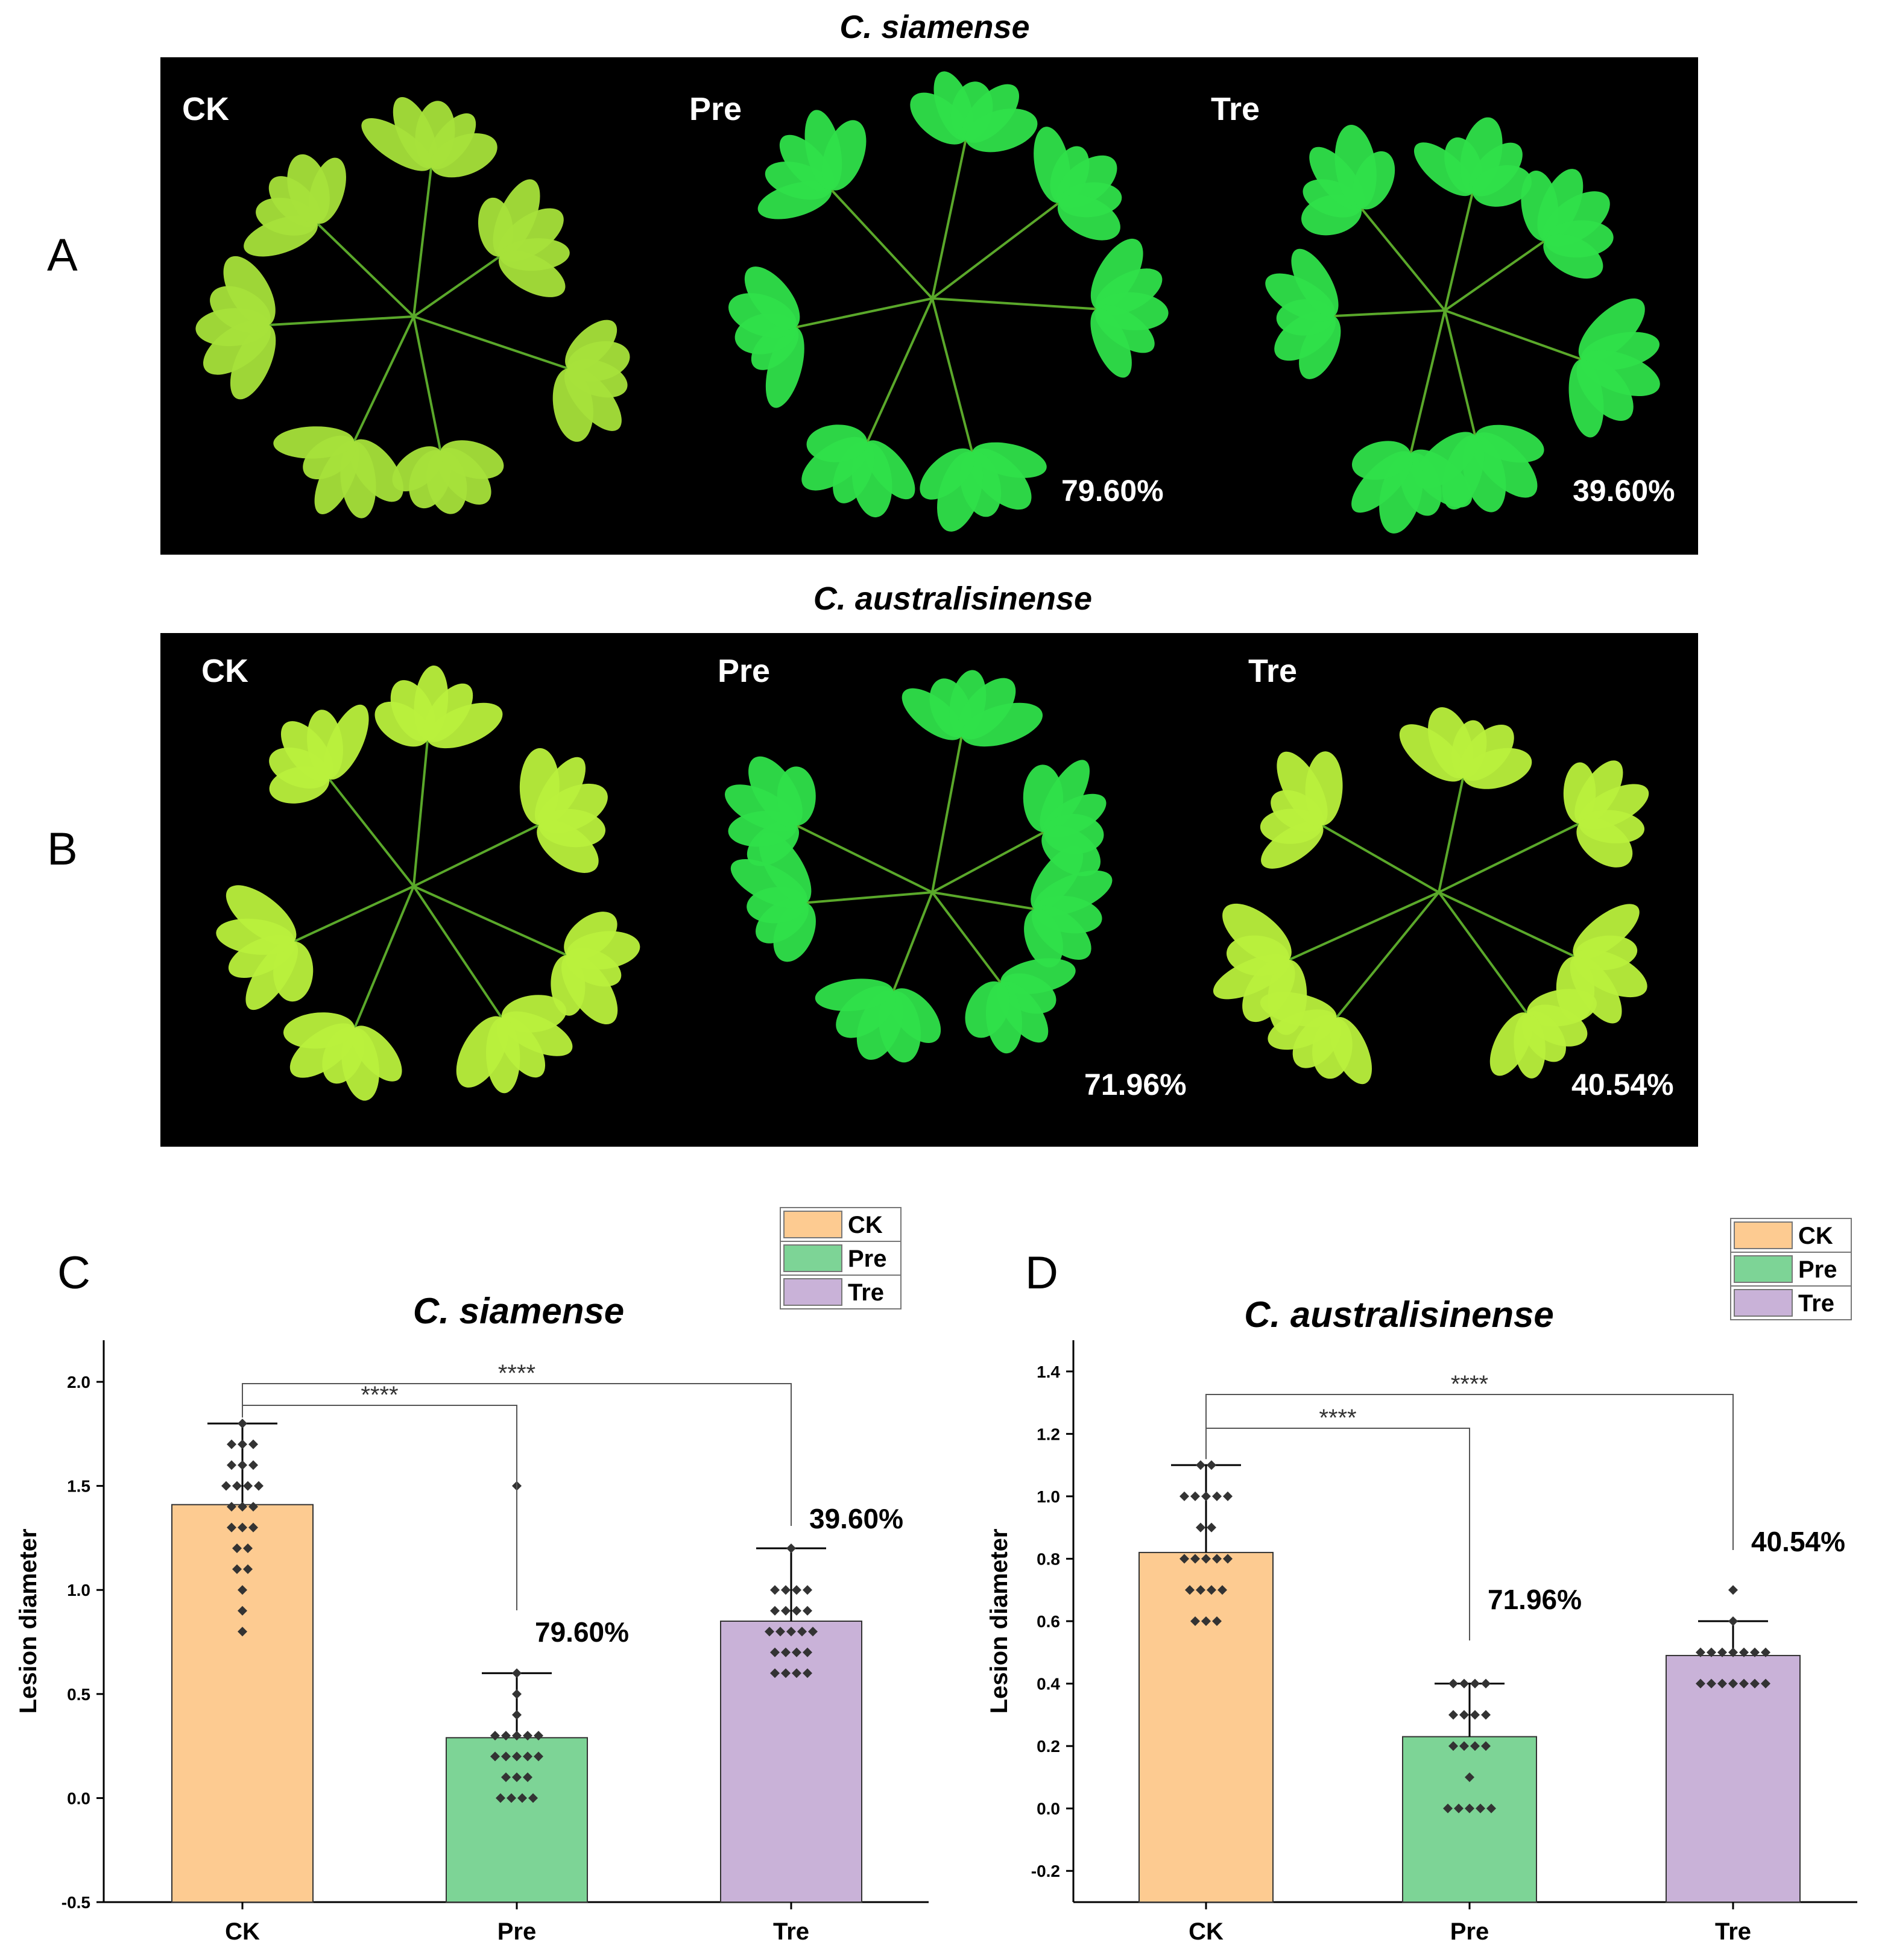 Image resolution: width=1879 pixels, height=1960 pixels. Describe the element at coordinates (812, 1292) in the screenshot. I see `legend-swatch-tre` at that location.